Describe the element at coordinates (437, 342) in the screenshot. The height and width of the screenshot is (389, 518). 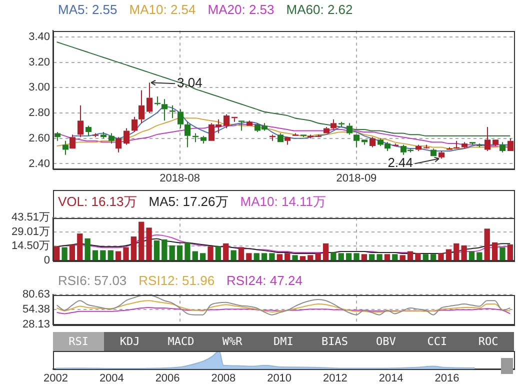
I see `text: CCI` at that location.